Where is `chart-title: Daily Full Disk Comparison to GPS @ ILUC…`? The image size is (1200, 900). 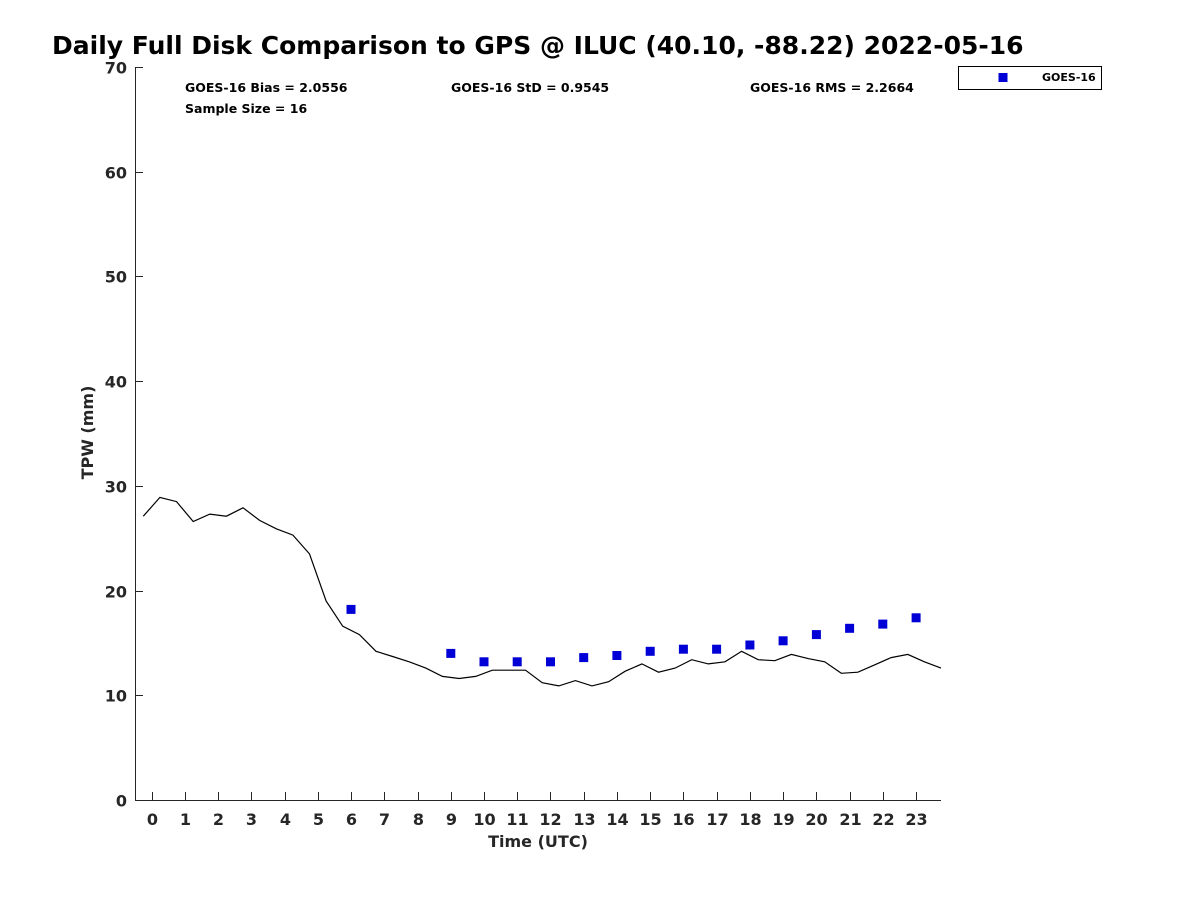
chart-title: Daily Full Disk Comparison to GPS @ ILUC… is located at coordinates (538, 45).